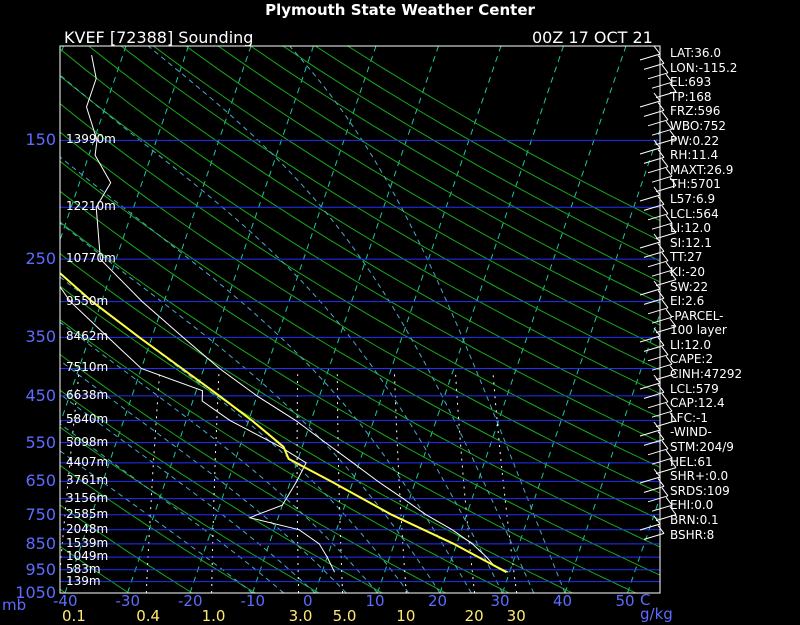  I want to click on isotherm-line, so click(0, 319).